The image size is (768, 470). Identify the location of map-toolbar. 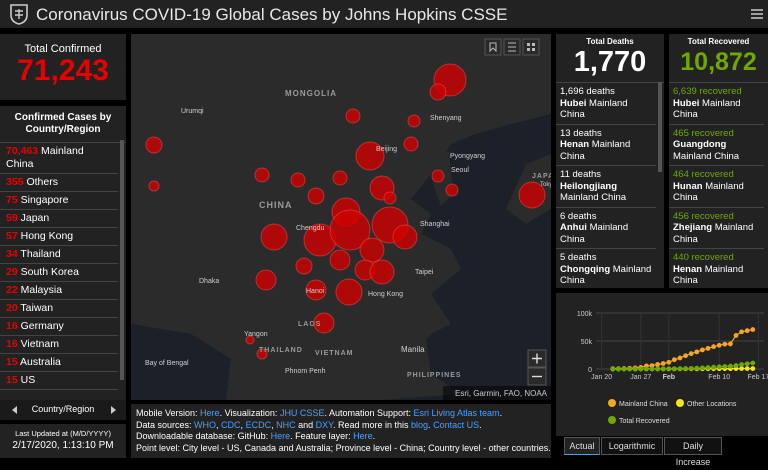
(512, 47).